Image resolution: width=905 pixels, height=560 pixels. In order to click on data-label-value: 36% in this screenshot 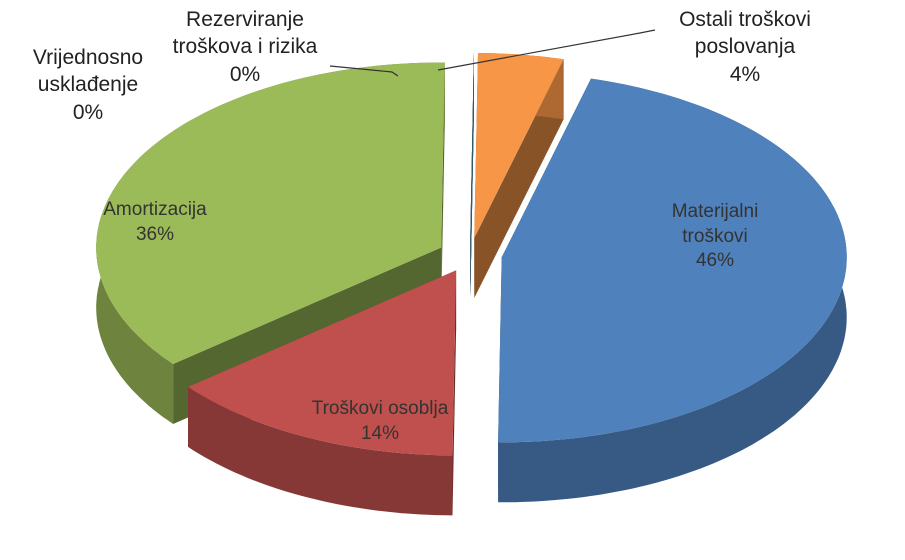, I will do `click(155, 234)`.